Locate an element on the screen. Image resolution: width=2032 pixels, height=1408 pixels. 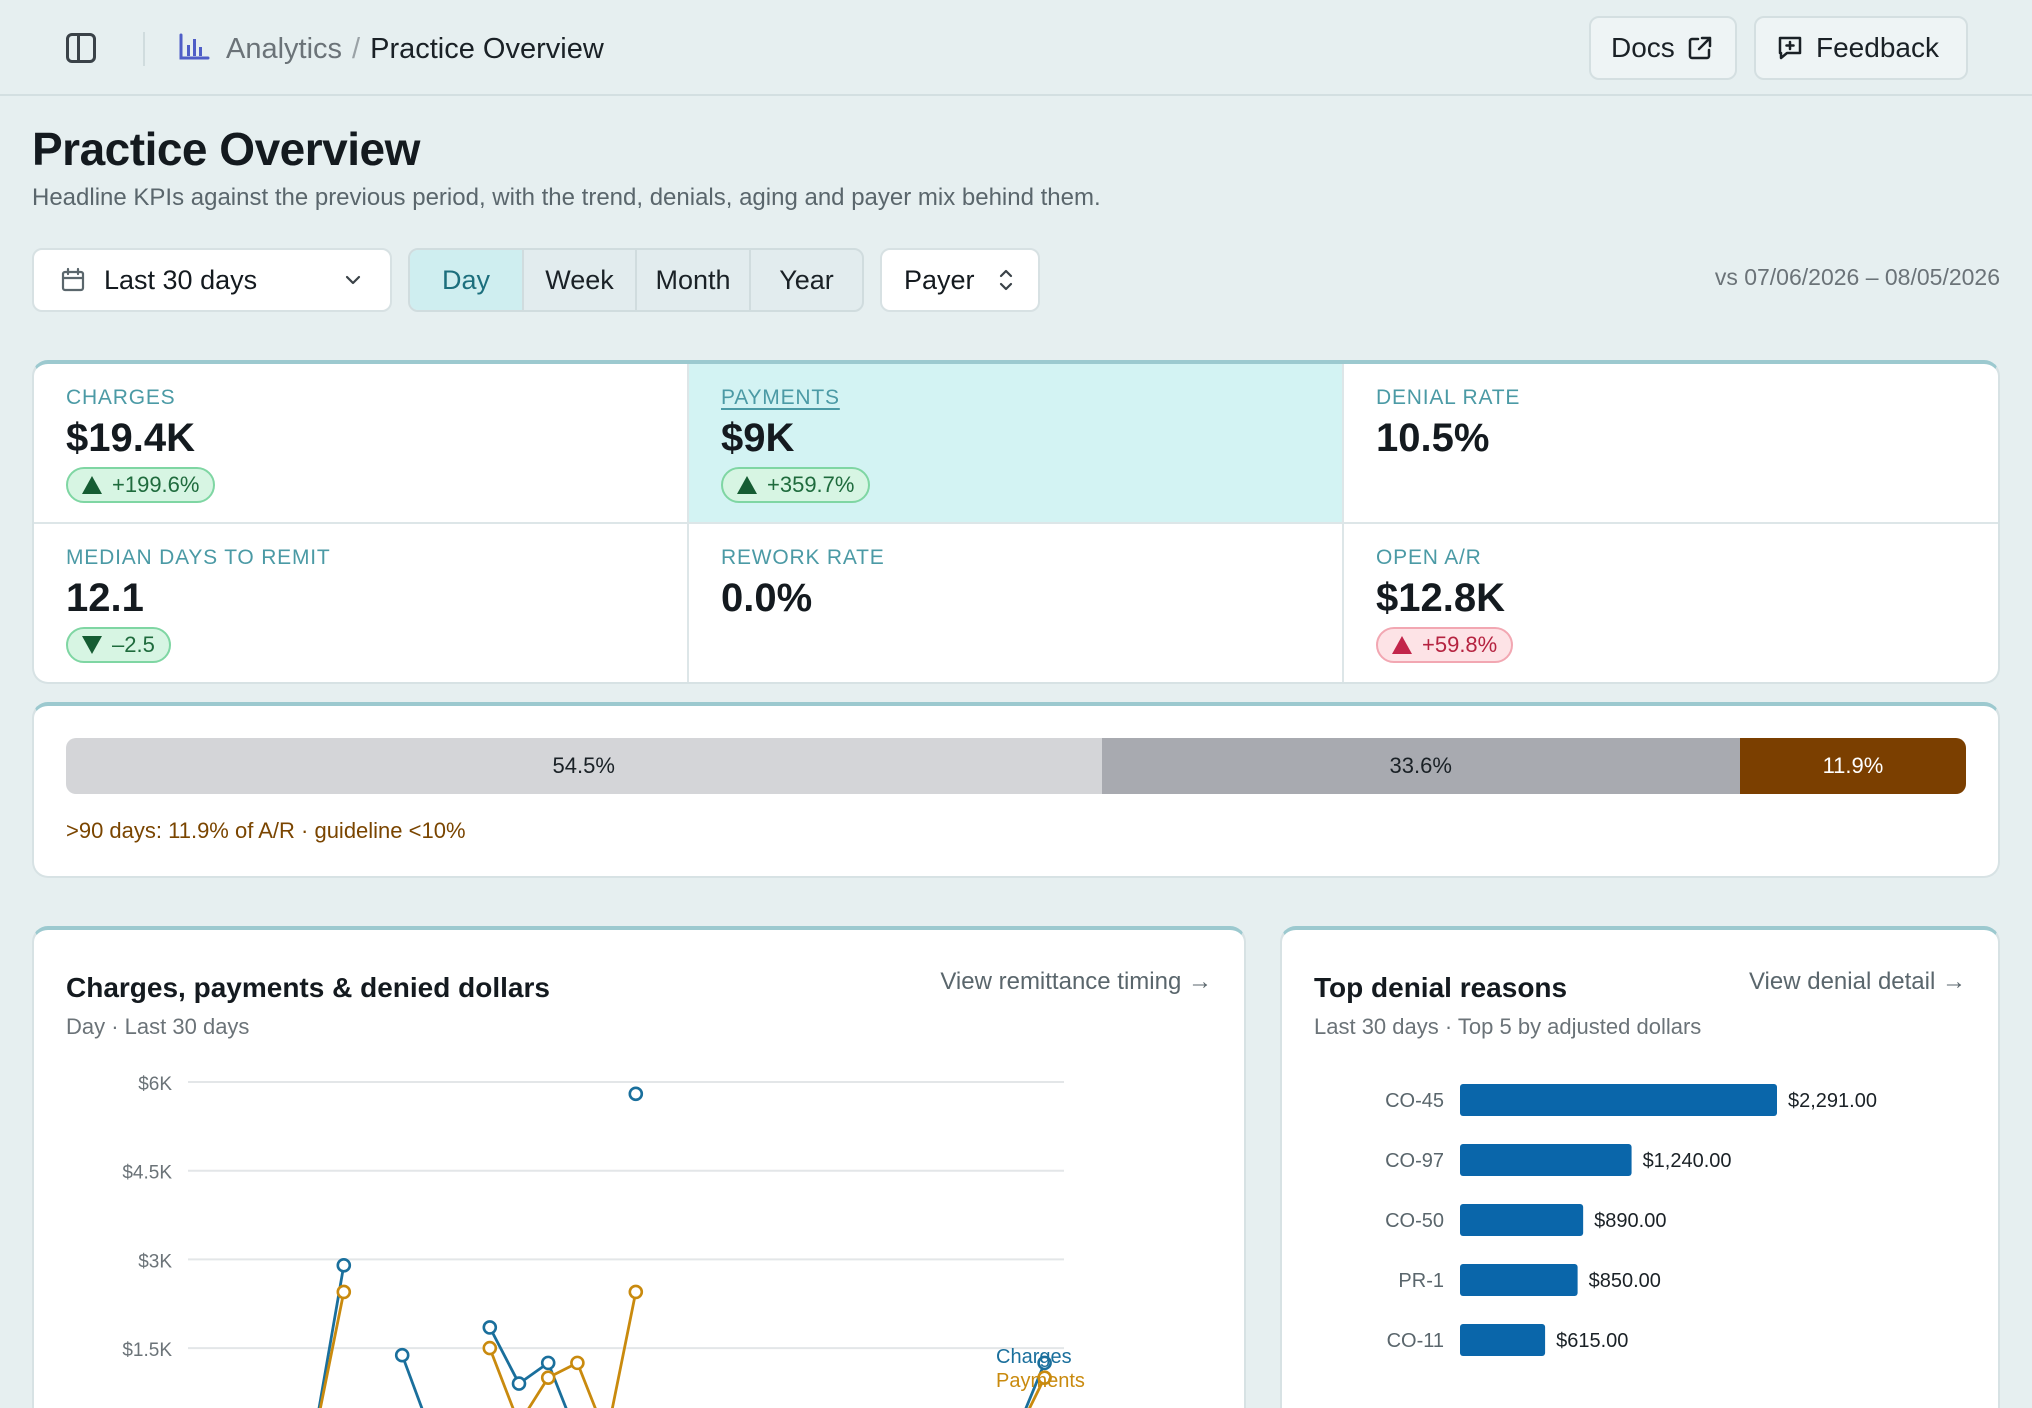
analytics-icon is located at coordinates (194, 46).